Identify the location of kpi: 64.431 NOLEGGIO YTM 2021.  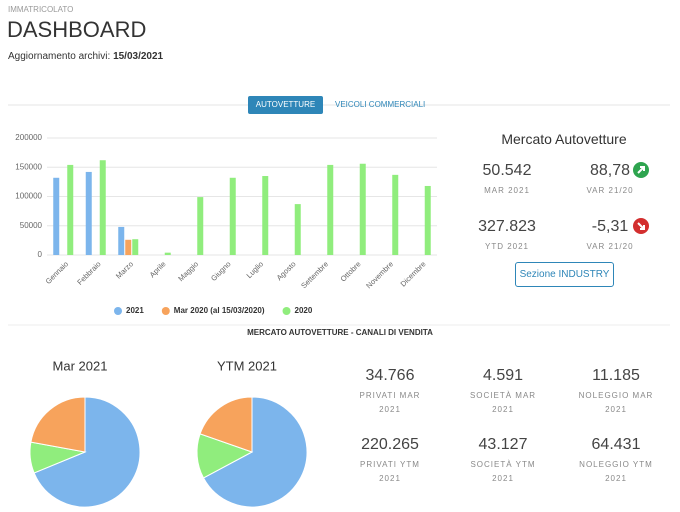
(616, 461).